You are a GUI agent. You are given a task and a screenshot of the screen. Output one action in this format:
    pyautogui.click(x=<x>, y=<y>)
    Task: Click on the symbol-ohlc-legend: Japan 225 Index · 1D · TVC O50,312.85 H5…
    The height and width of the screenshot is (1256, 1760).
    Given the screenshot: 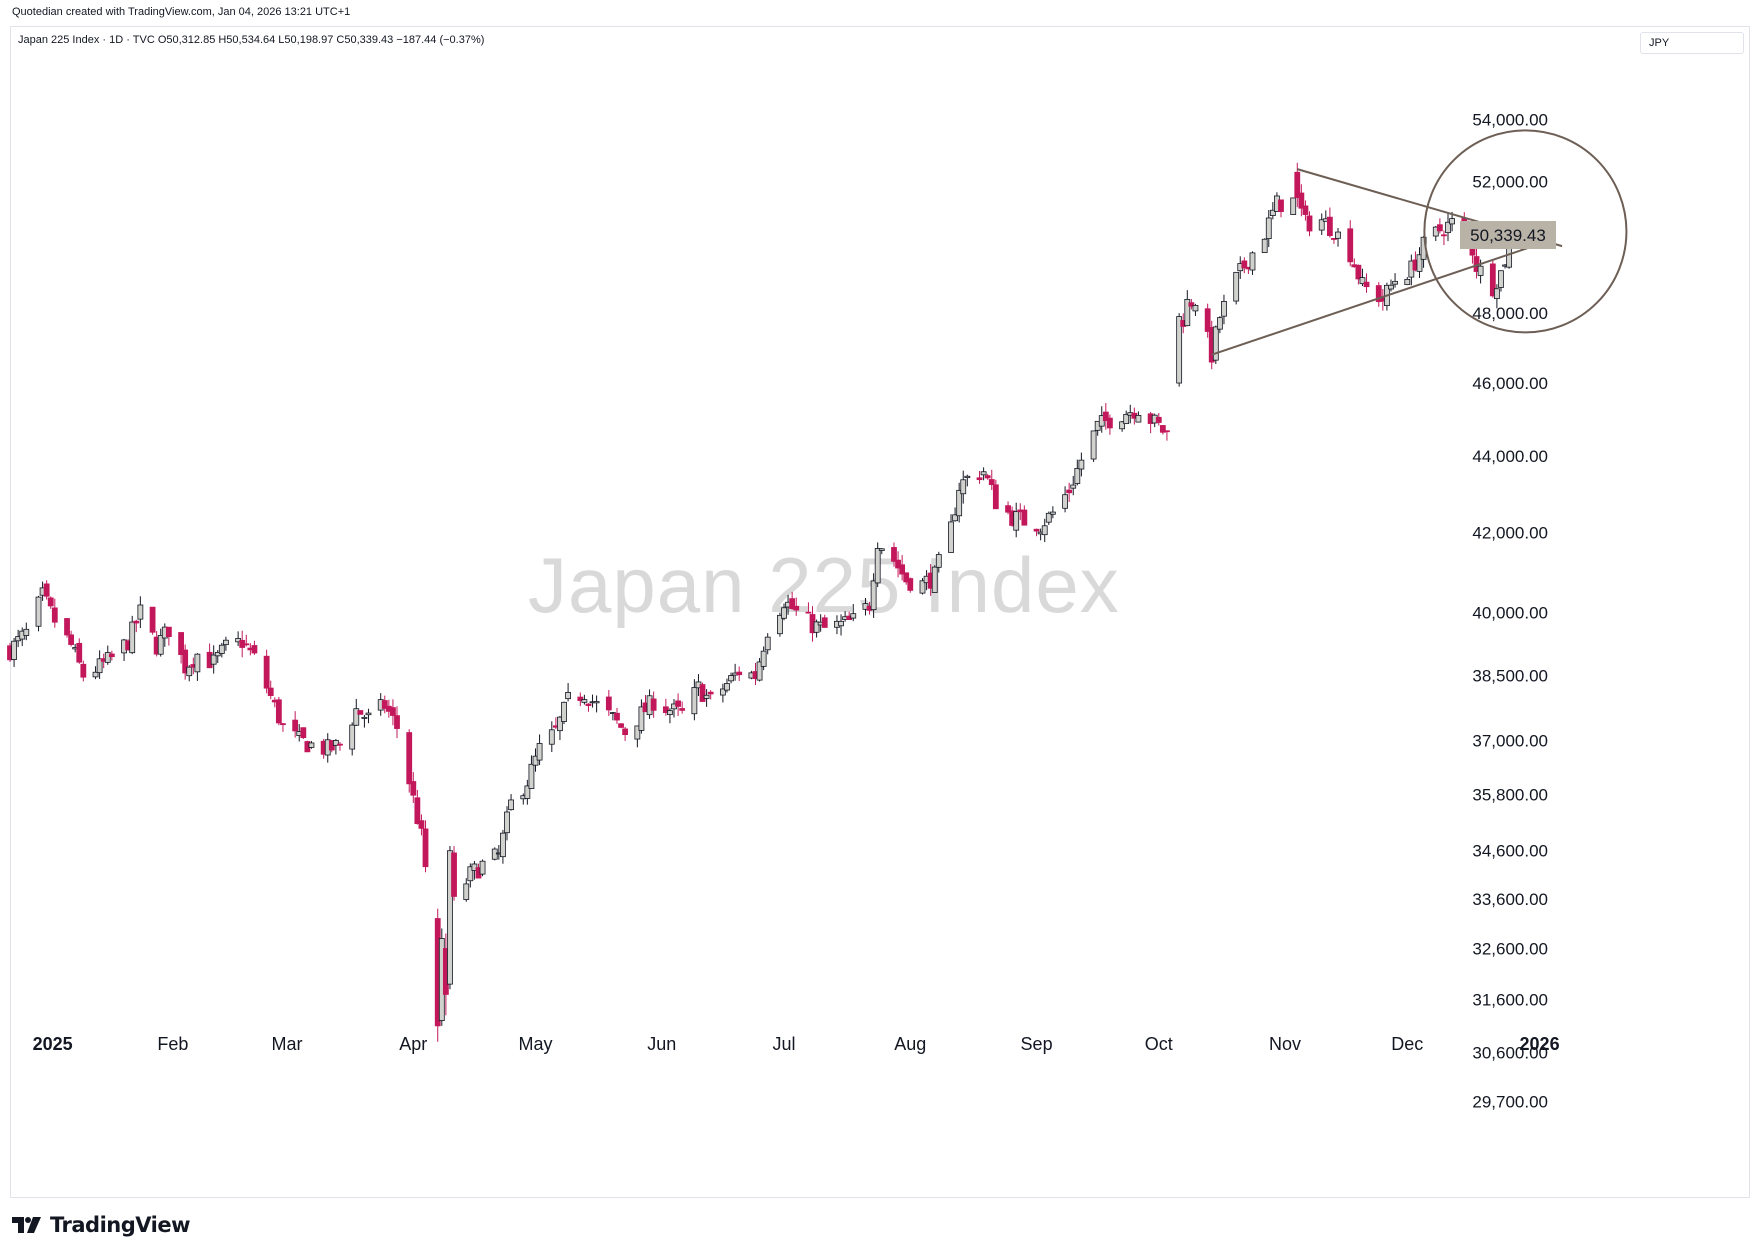 What is the action you would take?
    pyautogui.click(x=251, y=40)
    